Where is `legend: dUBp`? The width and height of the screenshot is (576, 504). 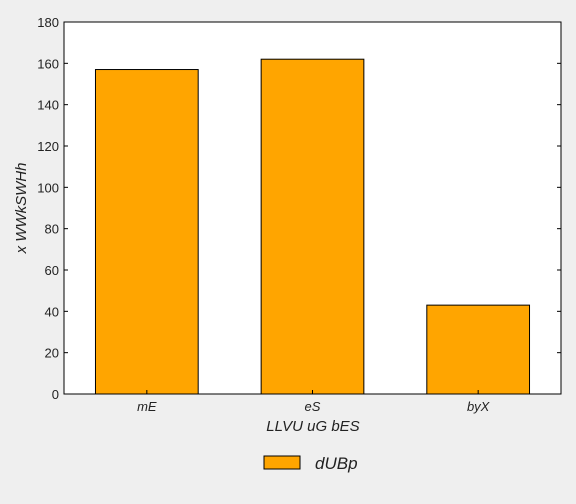 legend: dUBp is located at coordinates (310, 463).